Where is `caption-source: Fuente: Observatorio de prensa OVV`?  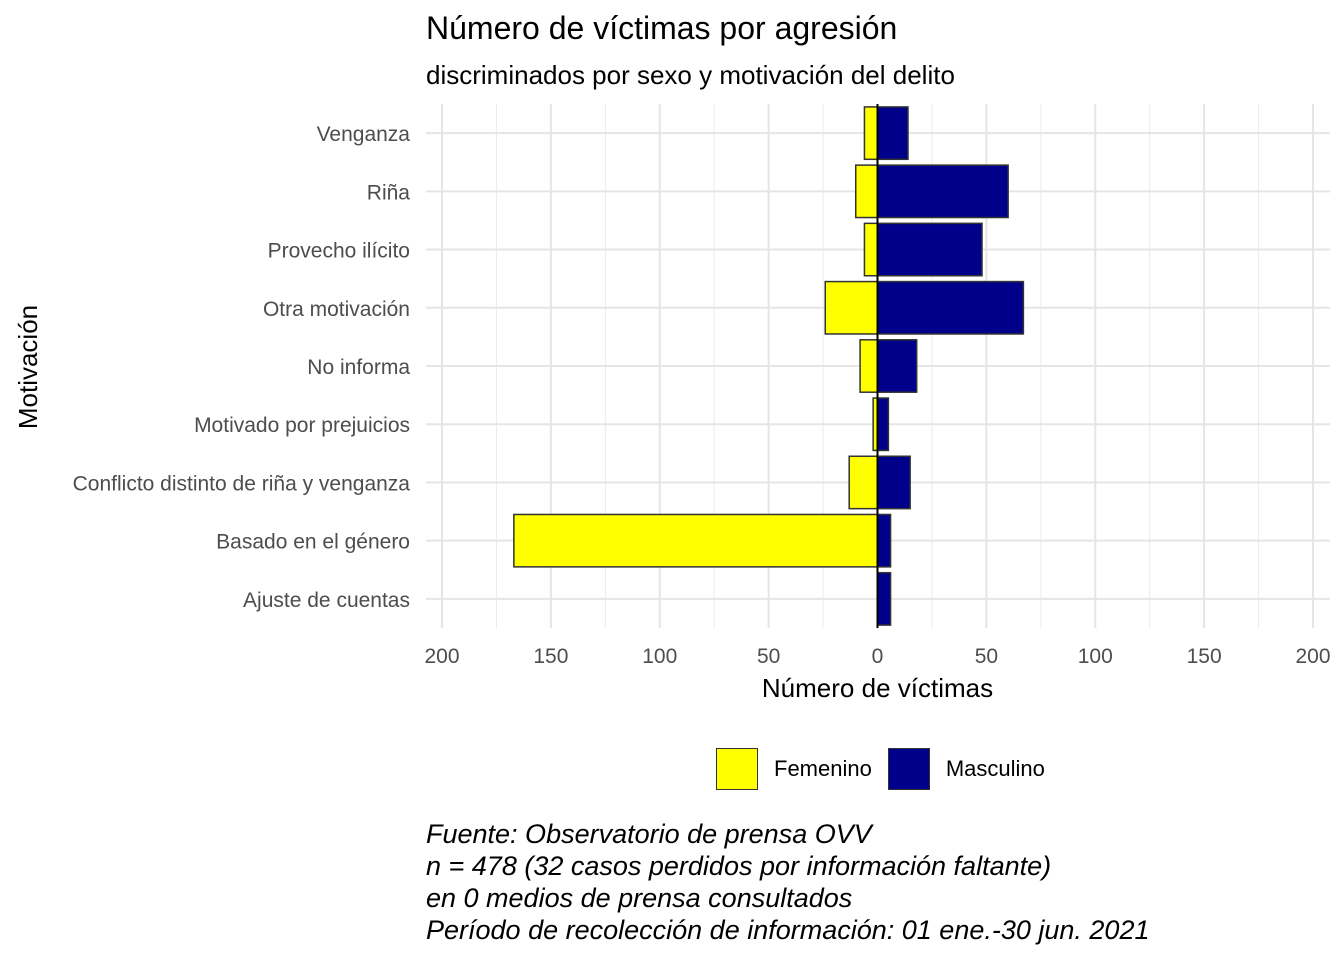
caption-source: Fuente: Observatorio de prensa OVV is located at coordinates (649, 834).